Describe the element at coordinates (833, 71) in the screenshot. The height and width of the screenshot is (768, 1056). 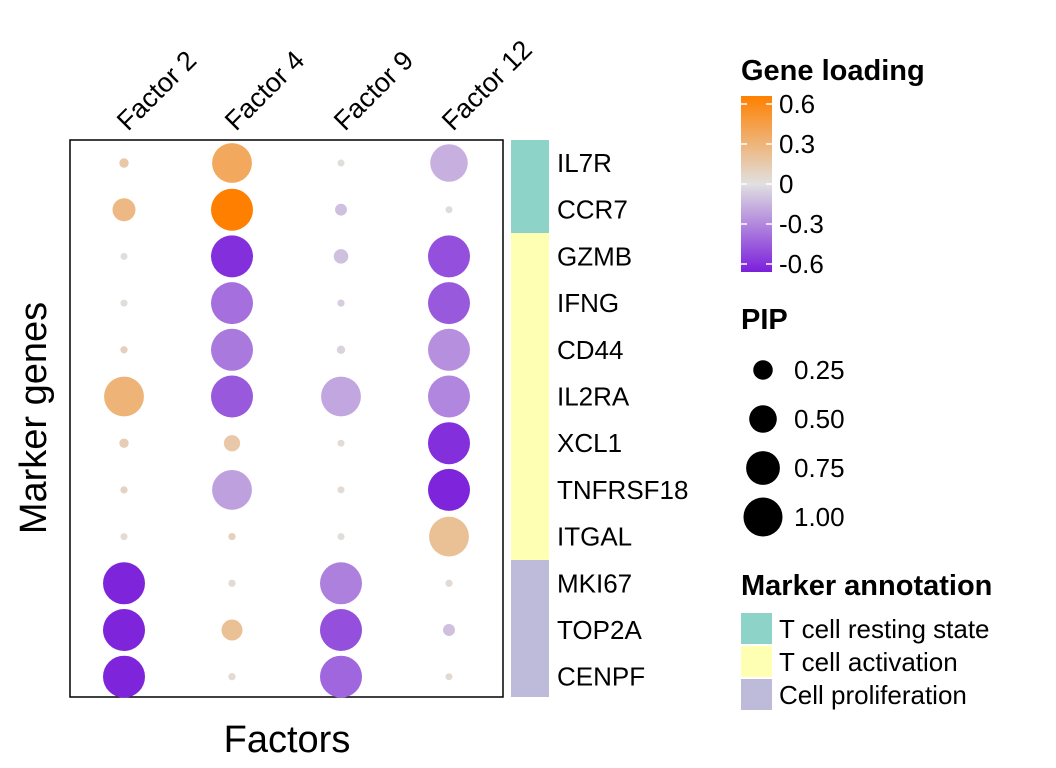
I see `gene-loading-legend-title: Gene loading` at that location.